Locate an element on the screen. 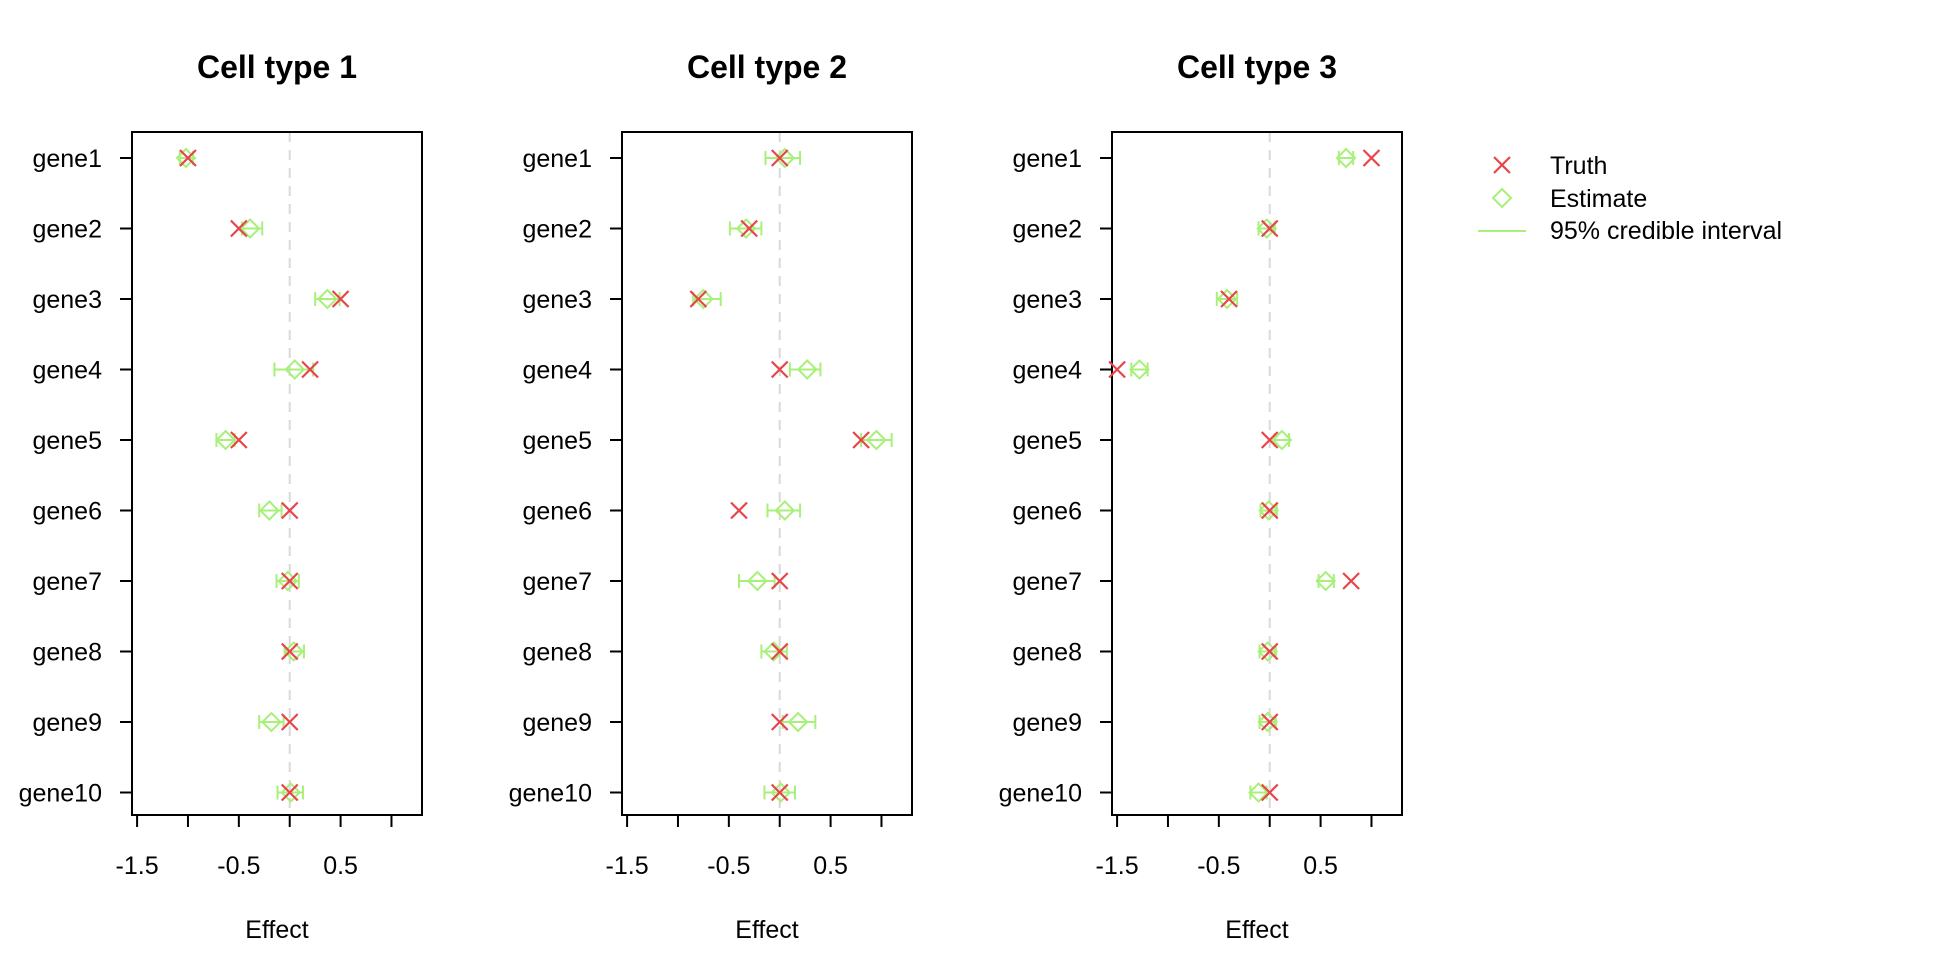  gene-label: gene4 is located at coordinates (67, 371).